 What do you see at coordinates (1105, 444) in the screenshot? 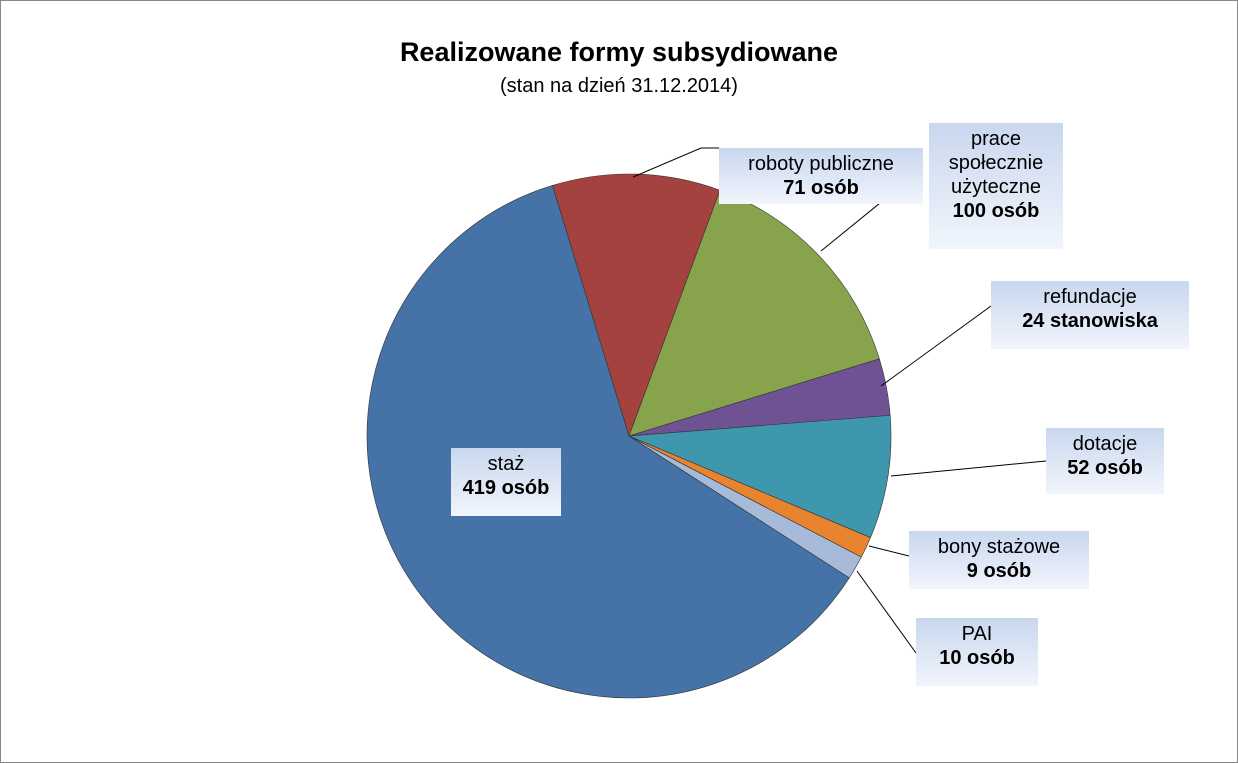
I see `label-category: dotacje` at bounding box center [1105, 444].